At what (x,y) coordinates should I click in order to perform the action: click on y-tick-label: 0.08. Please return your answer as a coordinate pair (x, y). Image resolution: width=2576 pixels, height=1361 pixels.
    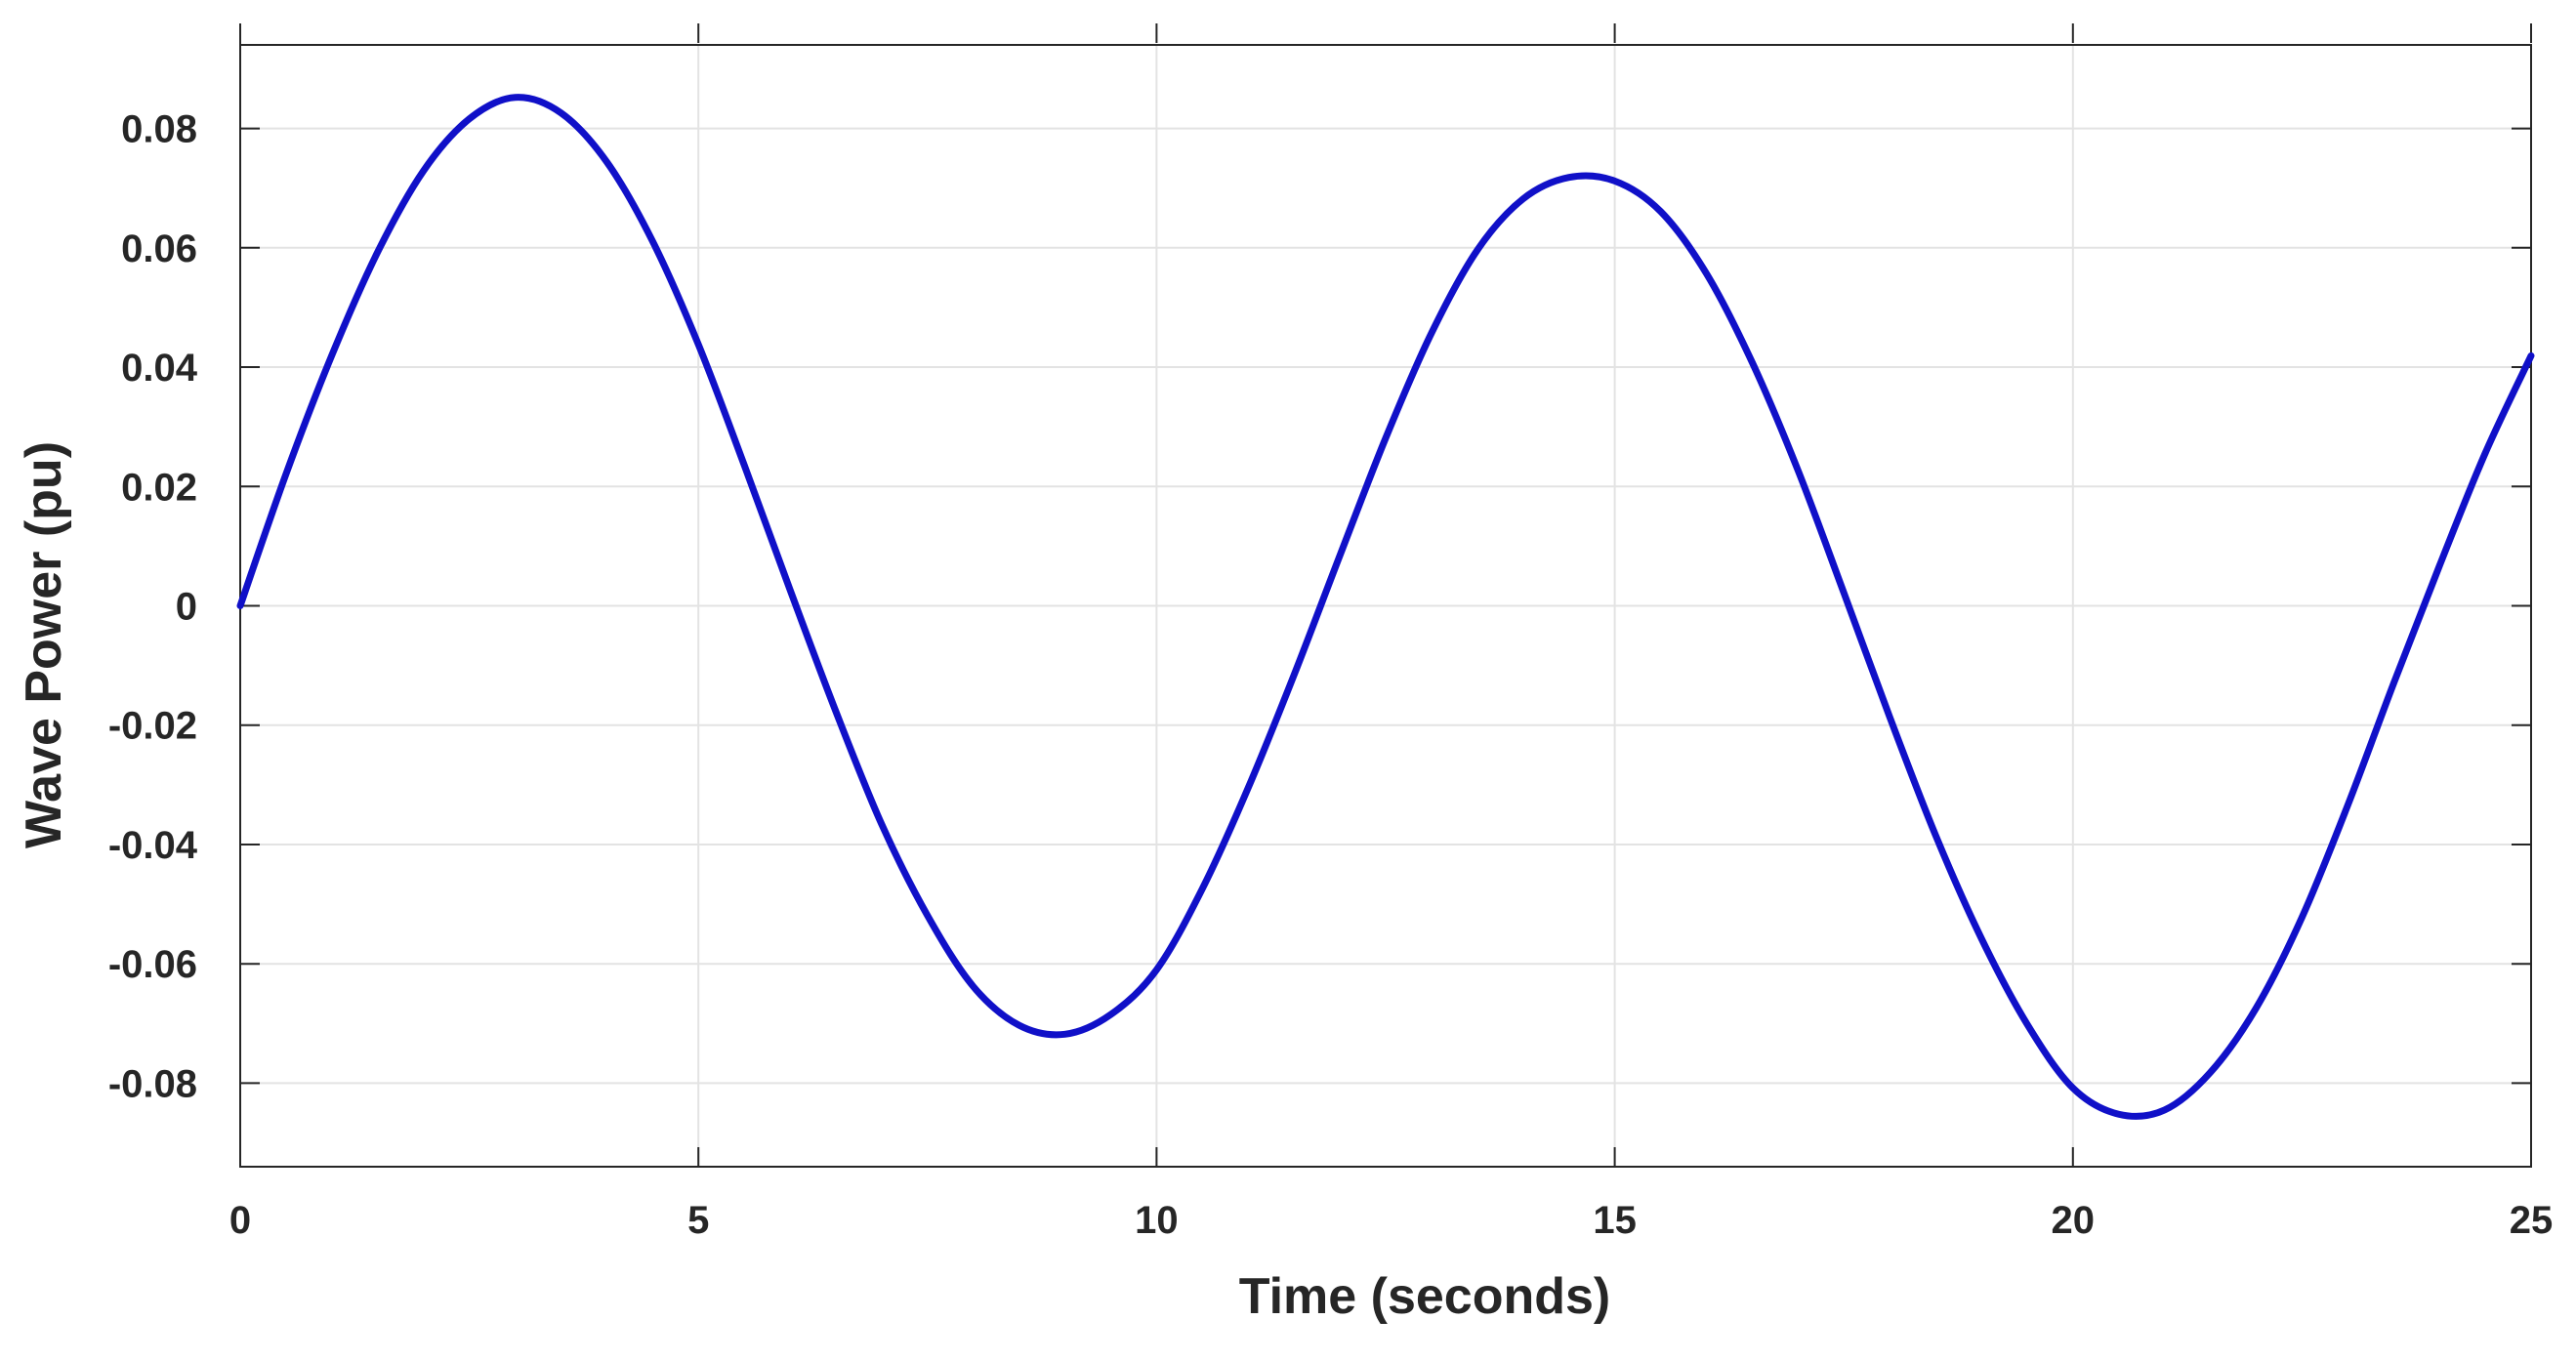
    Looking at the image, I should click on (159, 129).